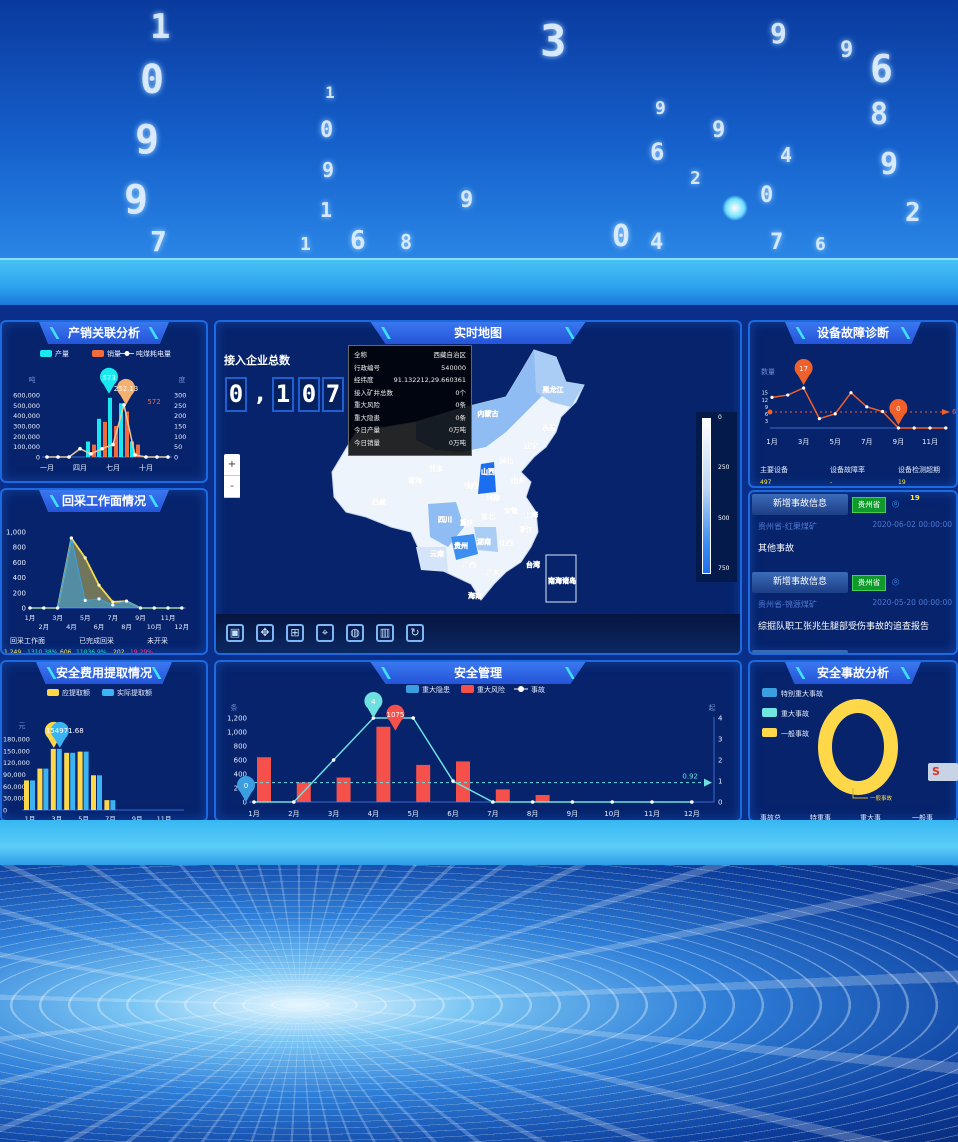 The image size is (958, 1142). What do you see at coordinates (237, 733) in the screenshot?
I see `tick-label: 1,000` at bounding box center [237, 733].